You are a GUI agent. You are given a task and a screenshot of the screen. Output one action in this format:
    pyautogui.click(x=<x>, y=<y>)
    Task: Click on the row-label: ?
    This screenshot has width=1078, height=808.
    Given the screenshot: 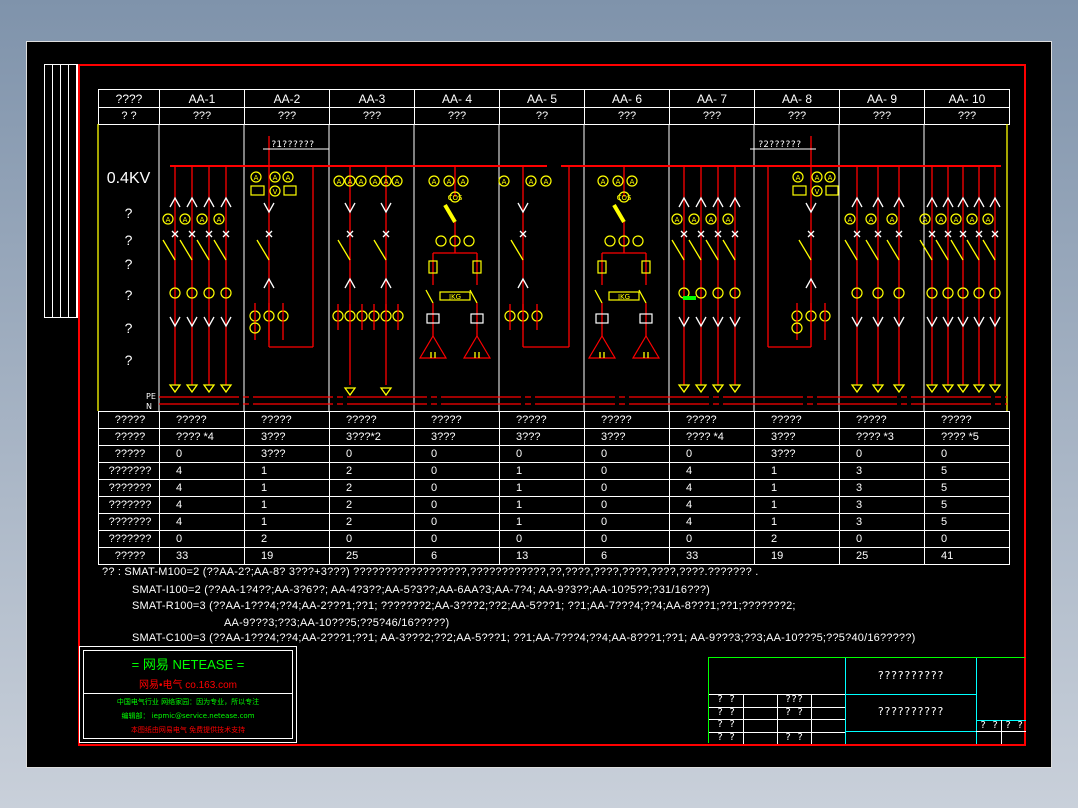 What is the action you would take?
    pyautogui.click(x=128, y=295)
    